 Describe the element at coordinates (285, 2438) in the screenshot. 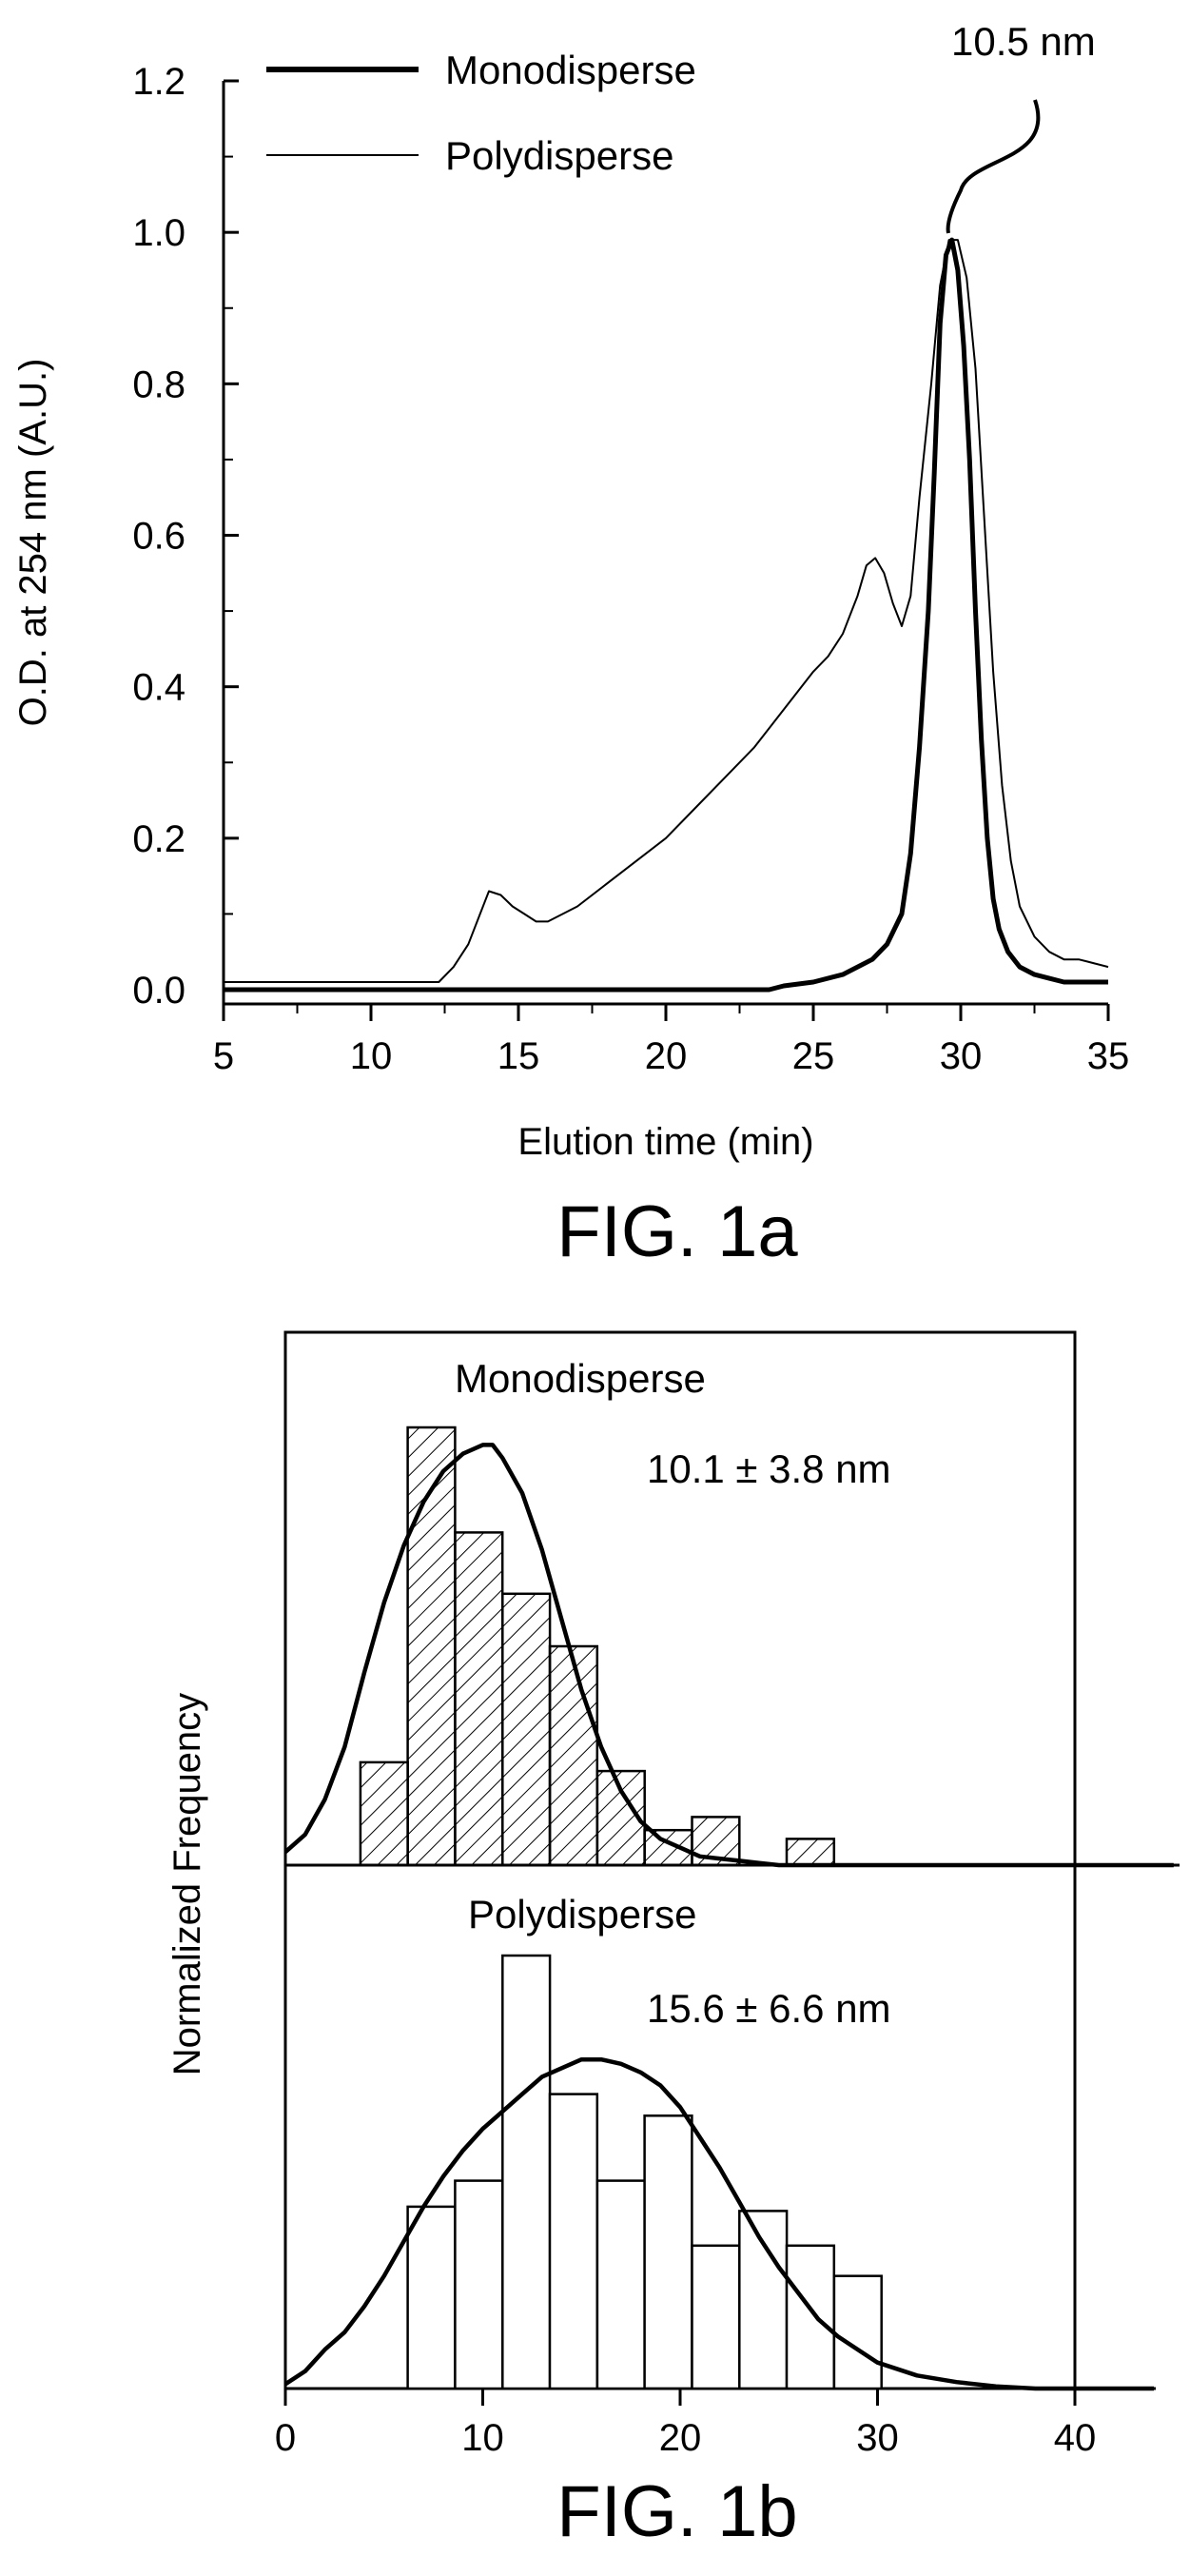

I see `x-tick-label: 0` at that location.